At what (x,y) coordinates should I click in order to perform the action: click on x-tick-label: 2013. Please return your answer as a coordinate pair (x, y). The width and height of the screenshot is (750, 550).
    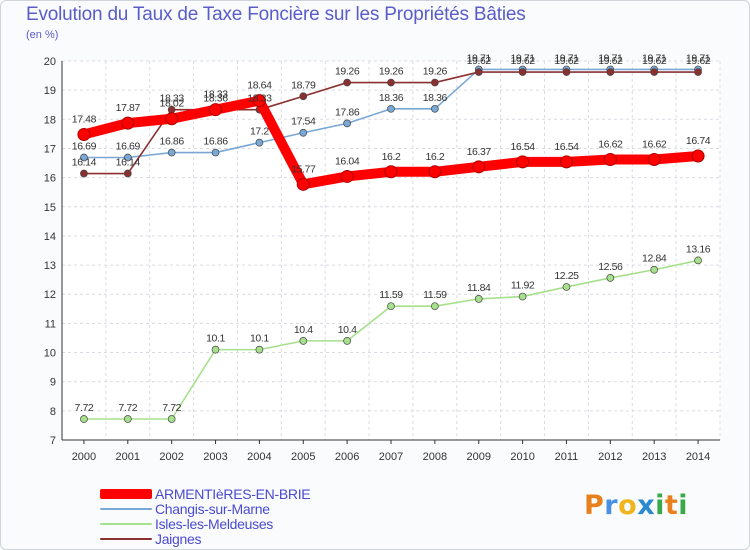
    Looking at the image, I should click on (654, 457).